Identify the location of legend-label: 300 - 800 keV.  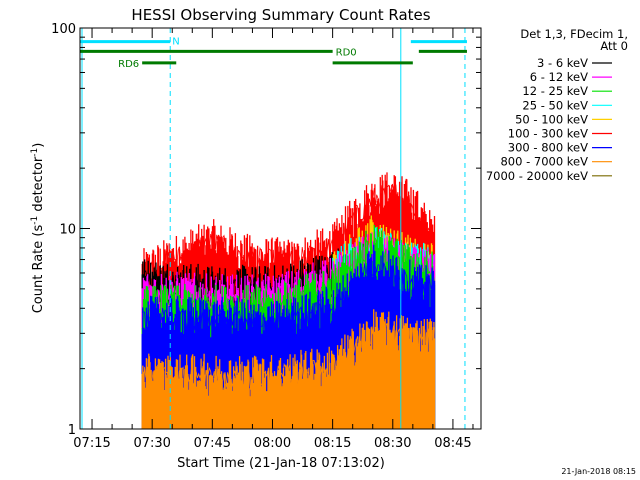
(548, 148).